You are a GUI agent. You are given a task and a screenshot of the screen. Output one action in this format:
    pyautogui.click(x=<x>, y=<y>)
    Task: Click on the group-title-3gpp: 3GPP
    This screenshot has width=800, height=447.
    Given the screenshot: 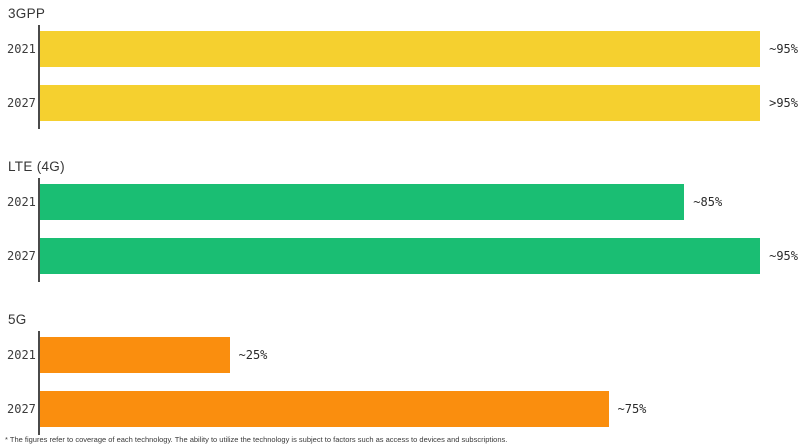 What is the action you would take?
    pyautogui.click(x=27, y=13)
    